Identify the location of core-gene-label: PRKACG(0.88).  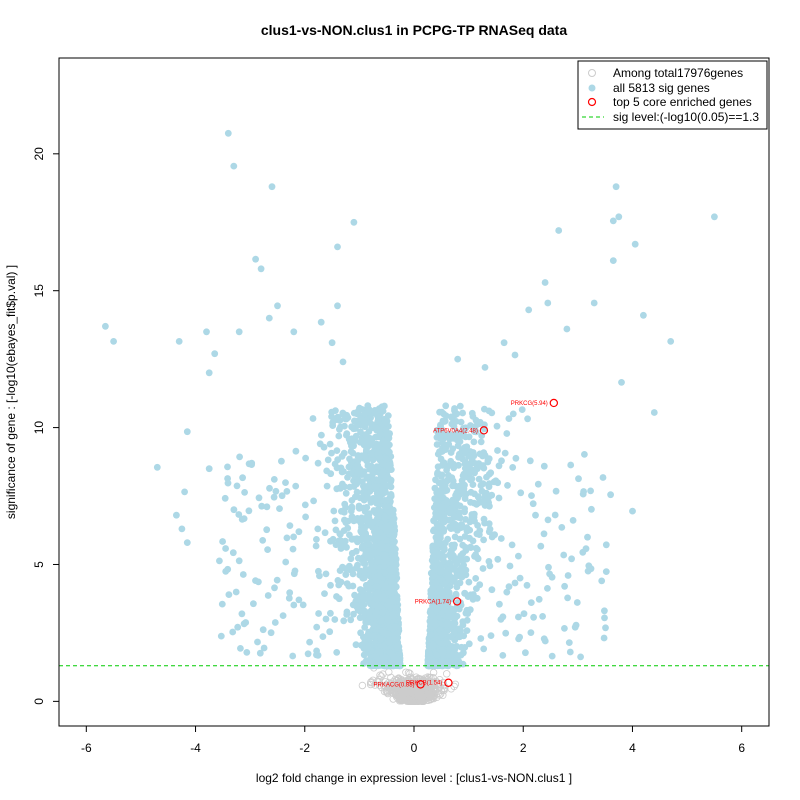
(394, 685).